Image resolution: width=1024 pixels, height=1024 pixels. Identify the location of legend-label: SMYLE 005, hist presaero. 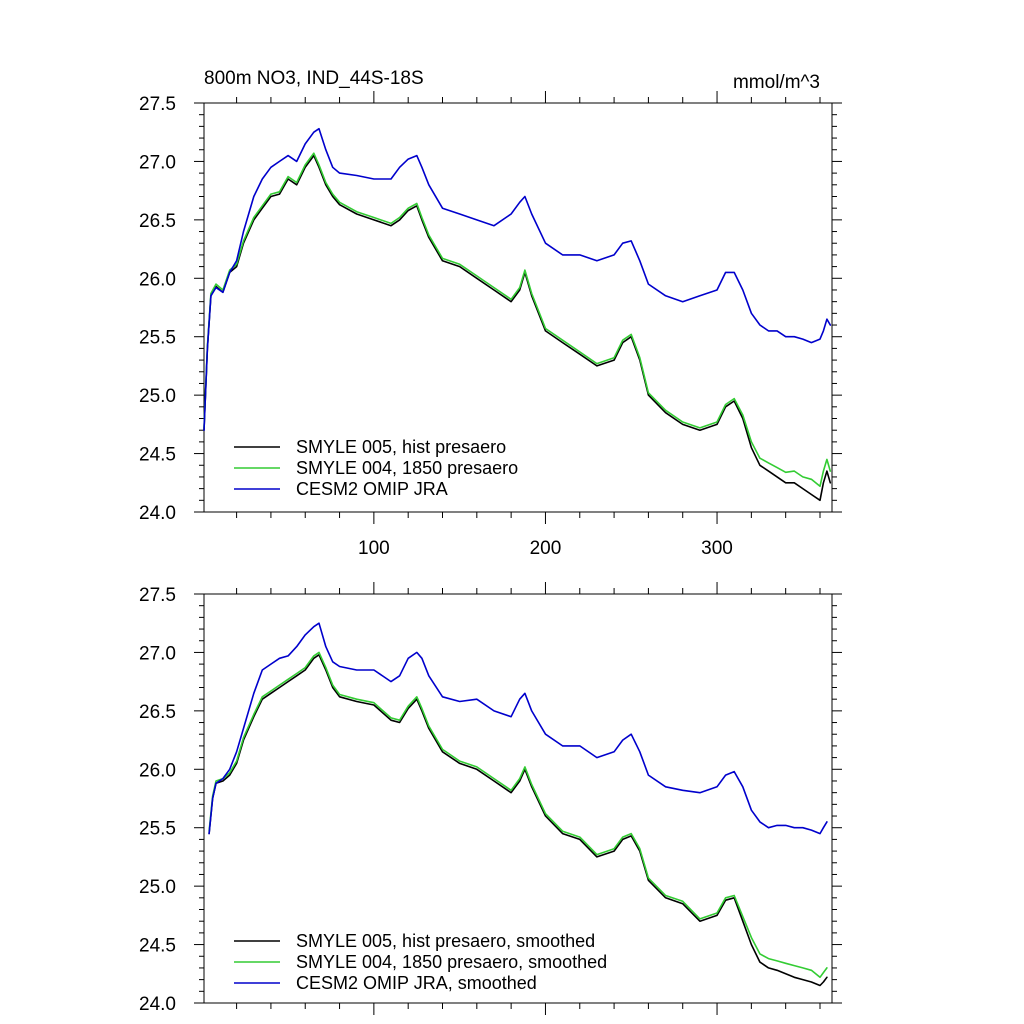
(401, 447).